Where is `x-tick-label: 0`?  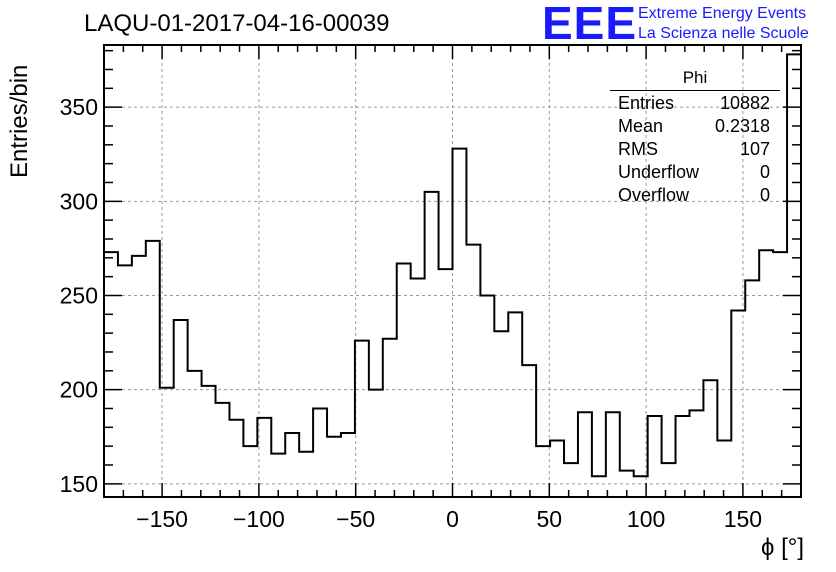
x-tick-label: 0 is located at coordinates (452, 519).